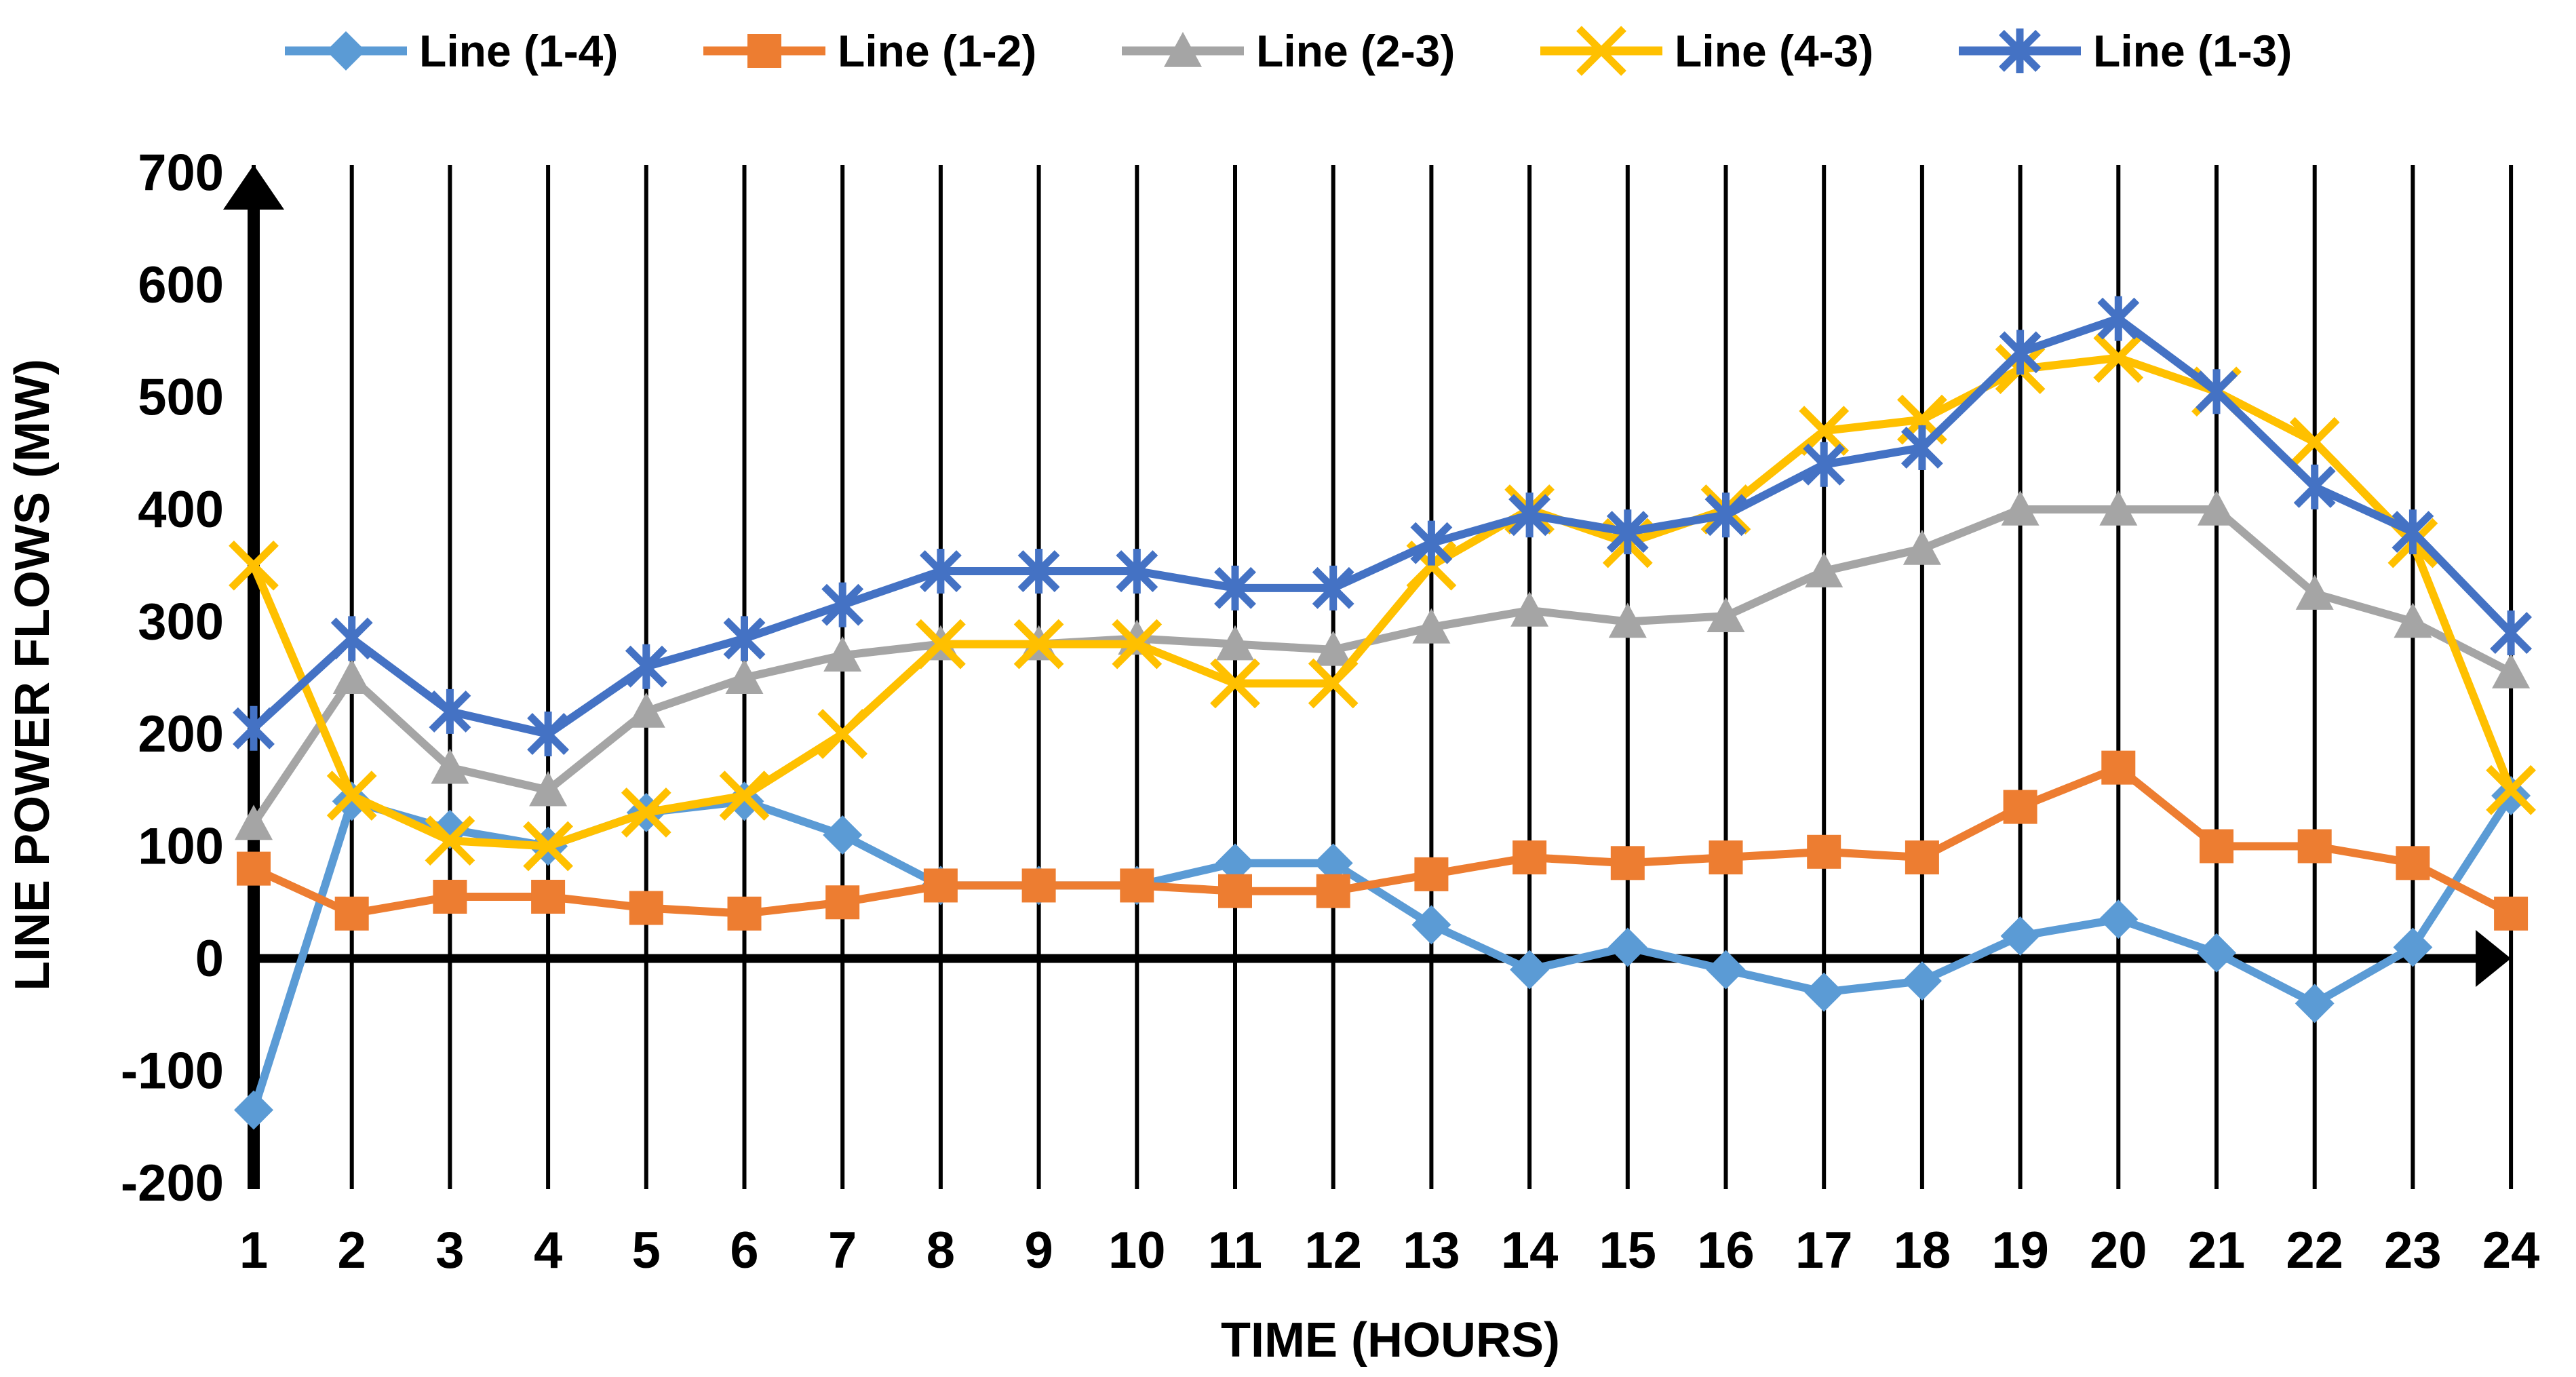  What do you see at coordinates (842, 1250) in the screenshot?
I see `x-tick-label-7: 7` at bounding box center [842, 1250].